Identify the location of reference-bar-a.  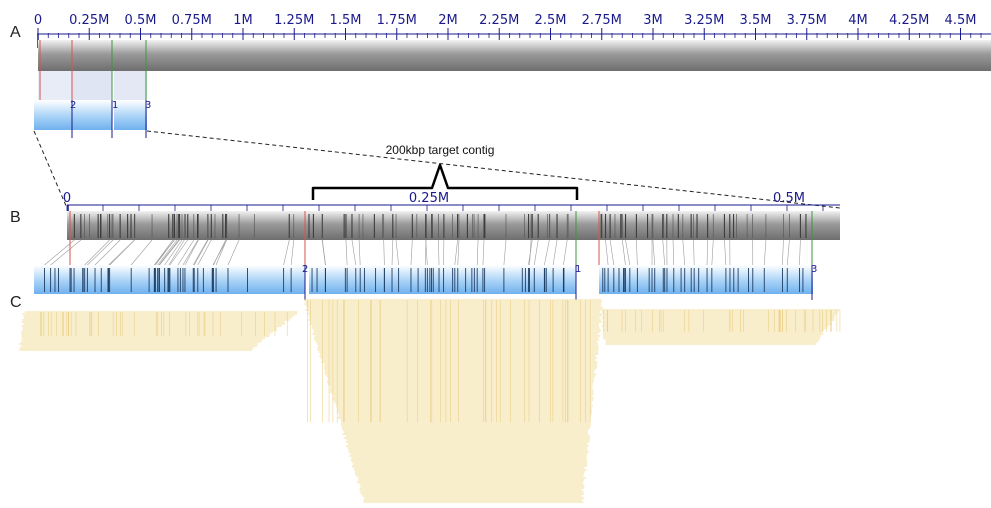
(514, 55).